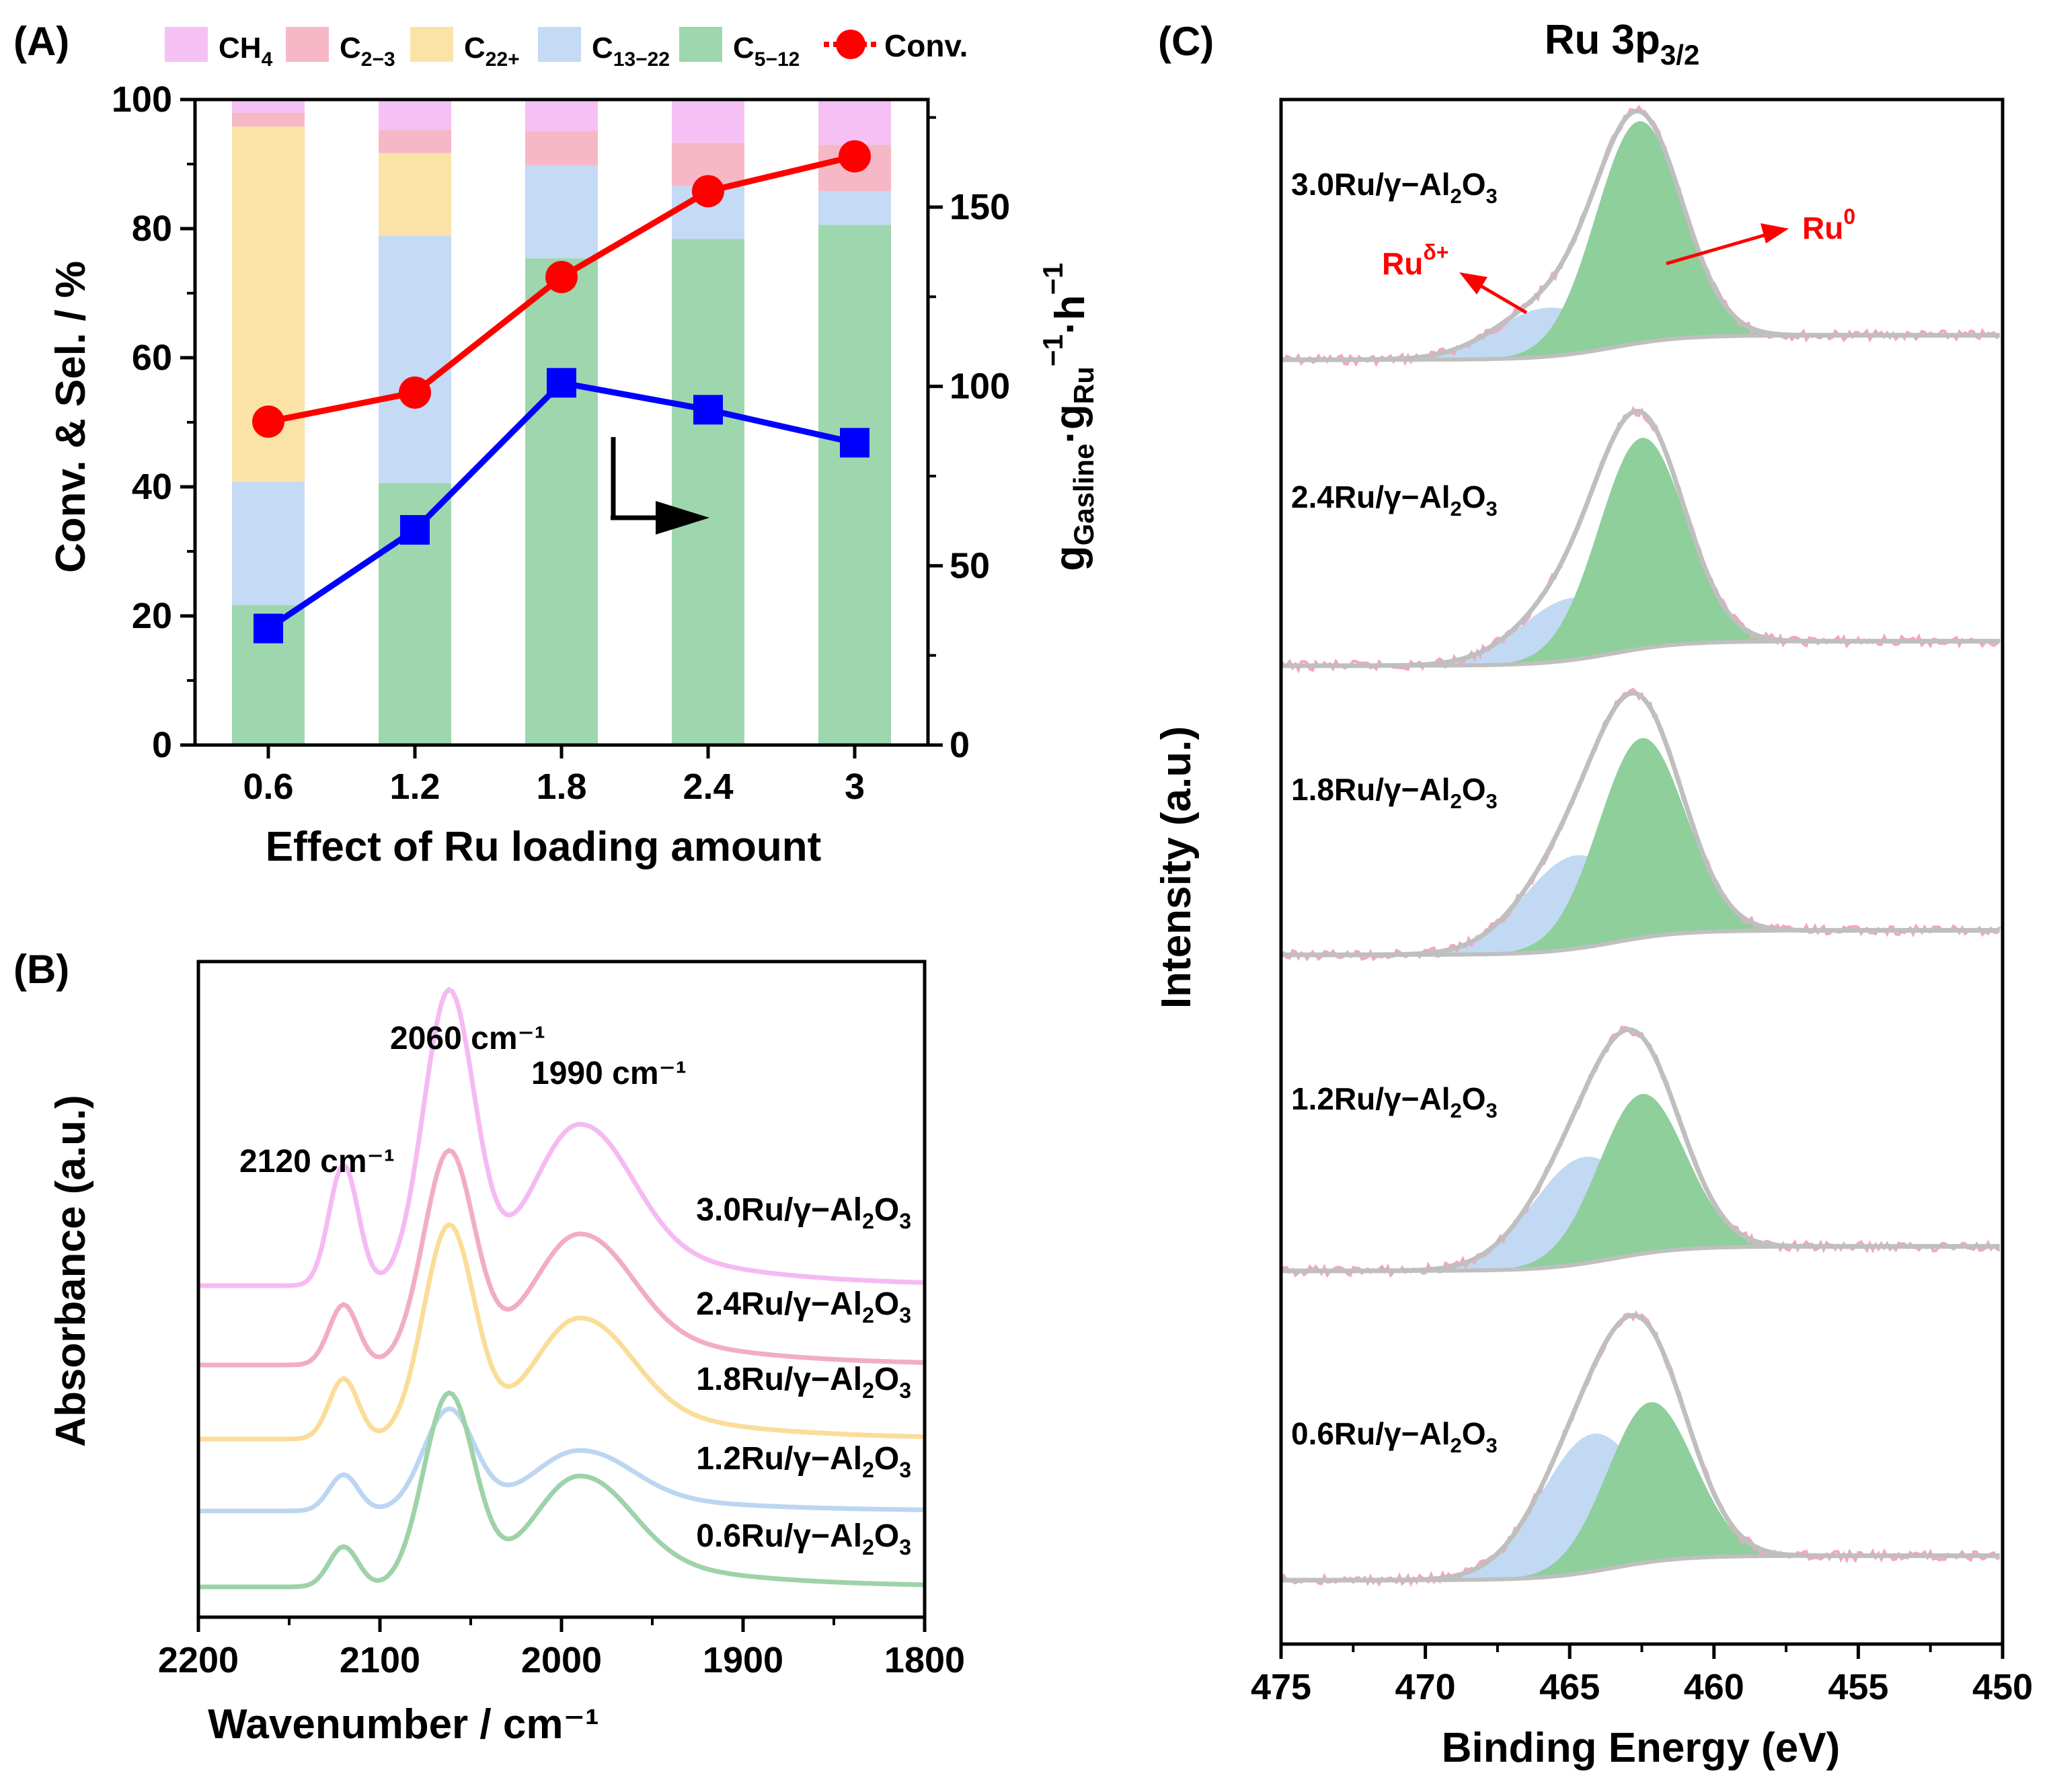  I want to click on x-tick-label: 1.8, so click(561, 787).